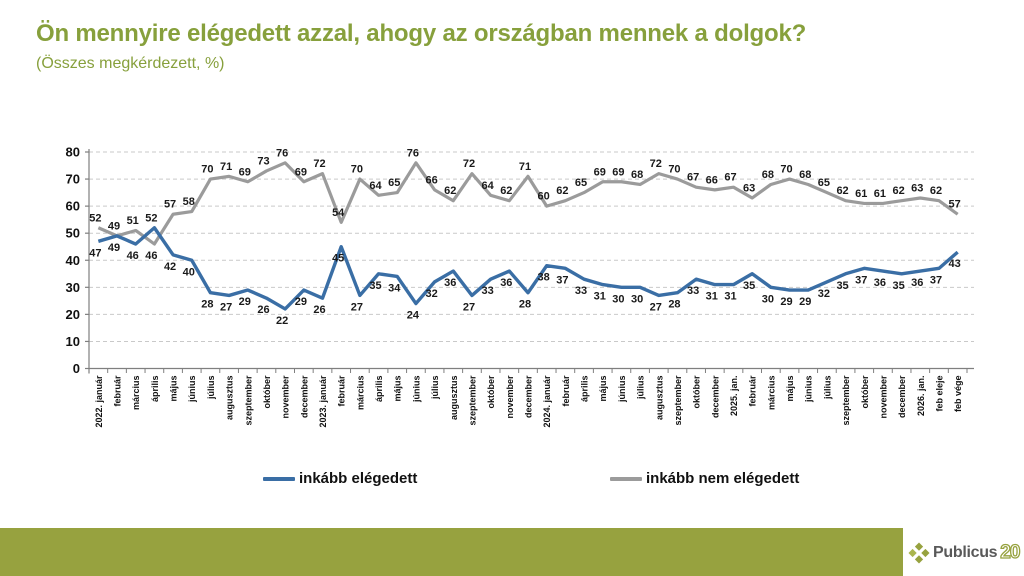 The height and width of the screenshot is (576, 1024). What do you see at coordinates (76, 368) in the screenshot?
I see `y-tick-label: 0` at bounding box center [76, 368].